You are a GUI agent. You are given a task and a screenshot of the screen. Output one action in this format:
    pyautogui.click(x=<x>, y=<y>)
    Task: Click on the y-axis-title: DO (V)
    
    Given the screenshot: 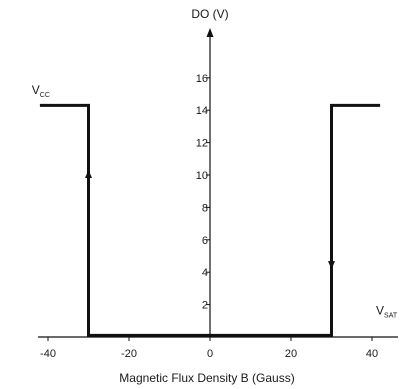 What is the action you would take?
    pyautogui.click(x=209, y=14)
    